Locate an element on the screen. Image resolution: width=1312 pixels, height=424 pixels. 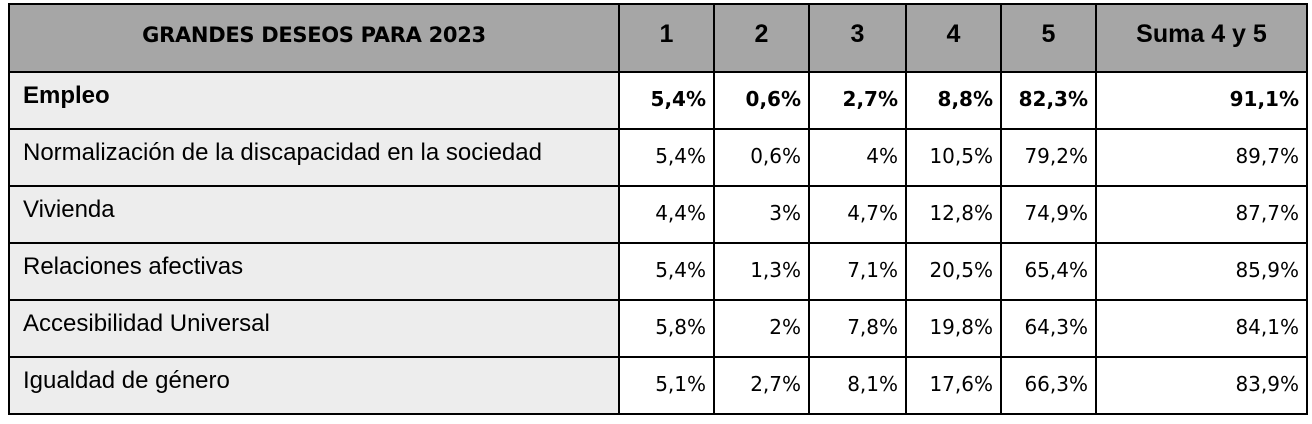
value-cell: 2% is located at coordinates (761, 328).